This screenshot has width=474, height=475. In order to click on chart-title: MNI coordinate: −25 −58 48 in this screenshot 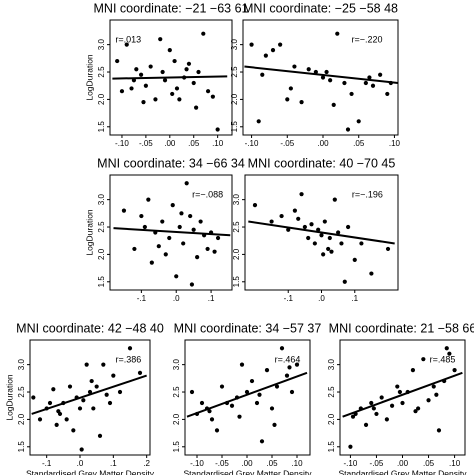, I will do `click(320, 8)`.